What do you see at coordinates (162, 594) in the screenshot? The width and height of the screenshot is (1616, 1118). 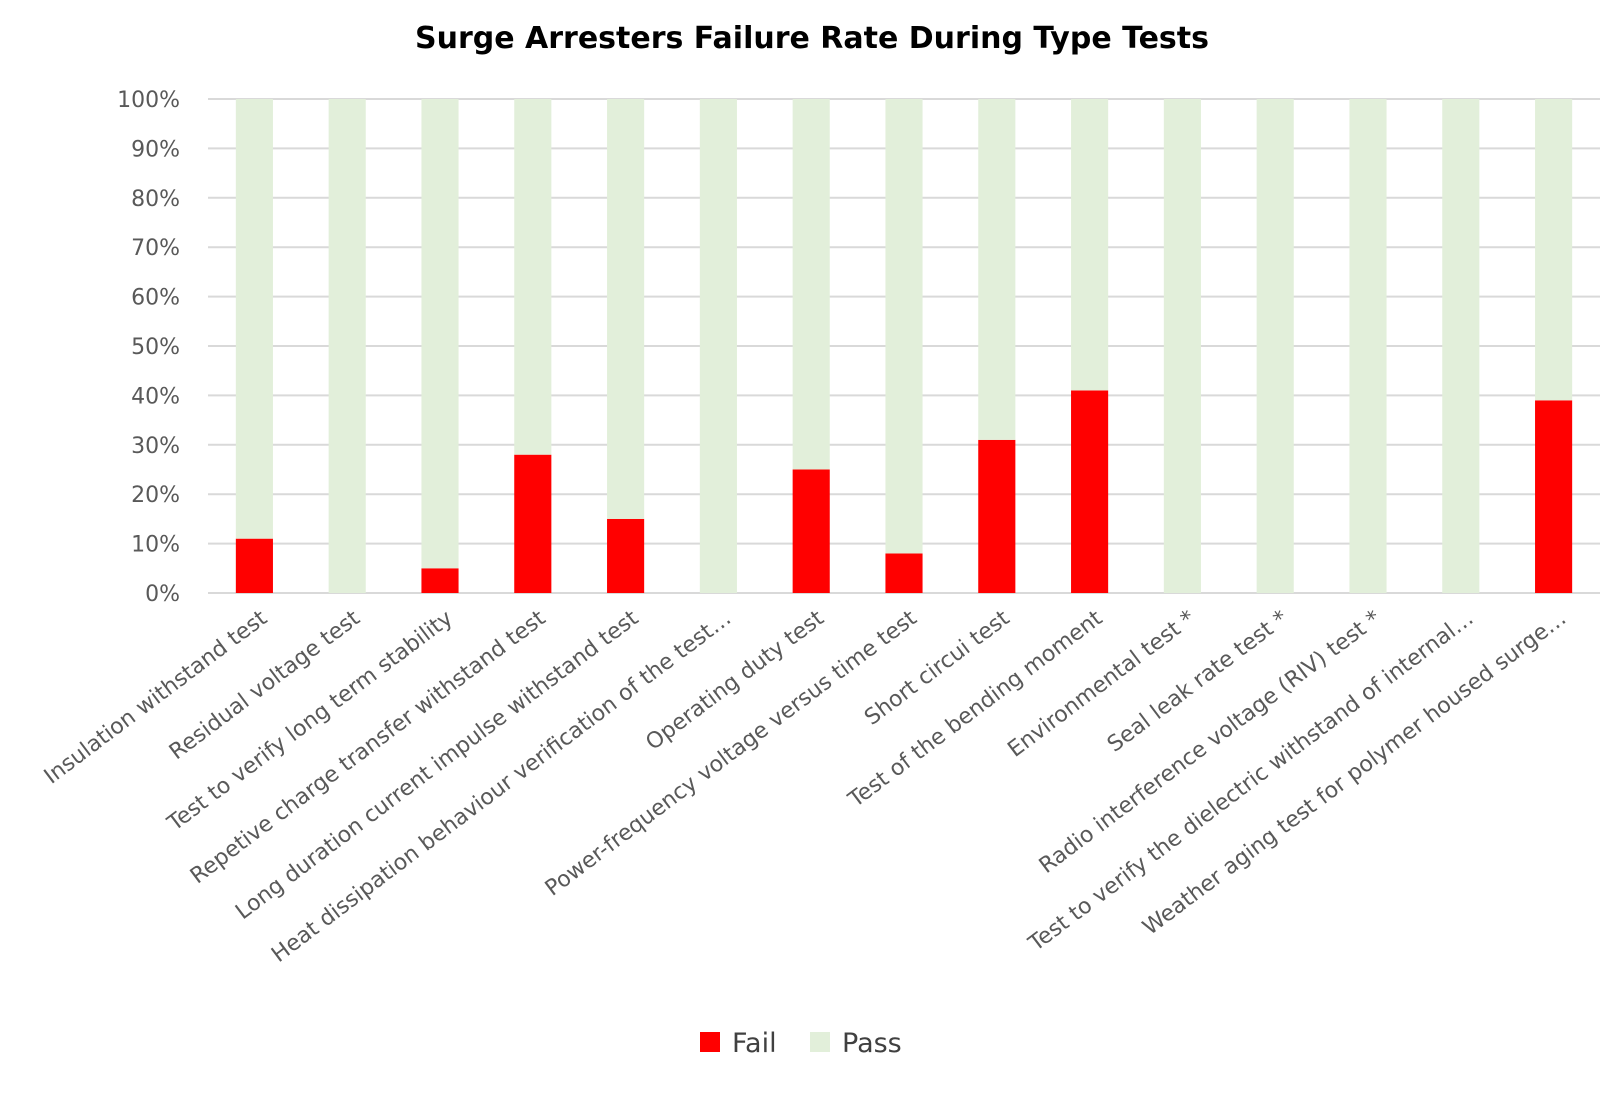 I see `y-tick-label: 0%` at bounding box center [162, 594].